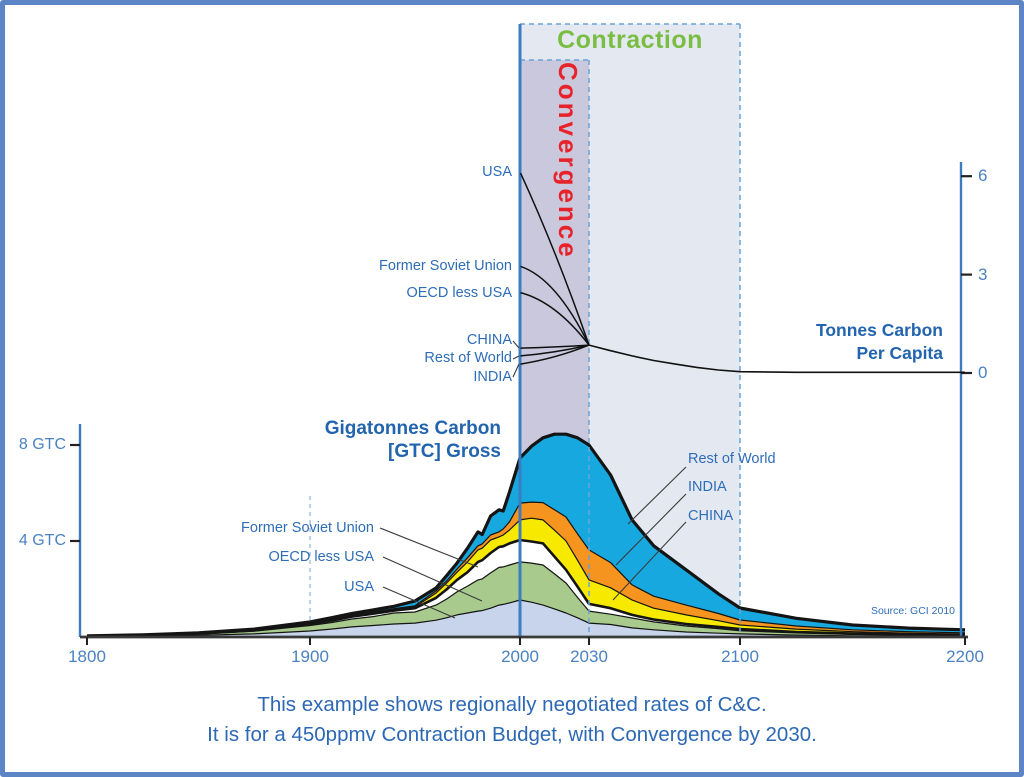  What do you see at coordinates (707, 487) in the screenshot?
I see `stack-label-india: INDIA` at bounding box center [707, 487].